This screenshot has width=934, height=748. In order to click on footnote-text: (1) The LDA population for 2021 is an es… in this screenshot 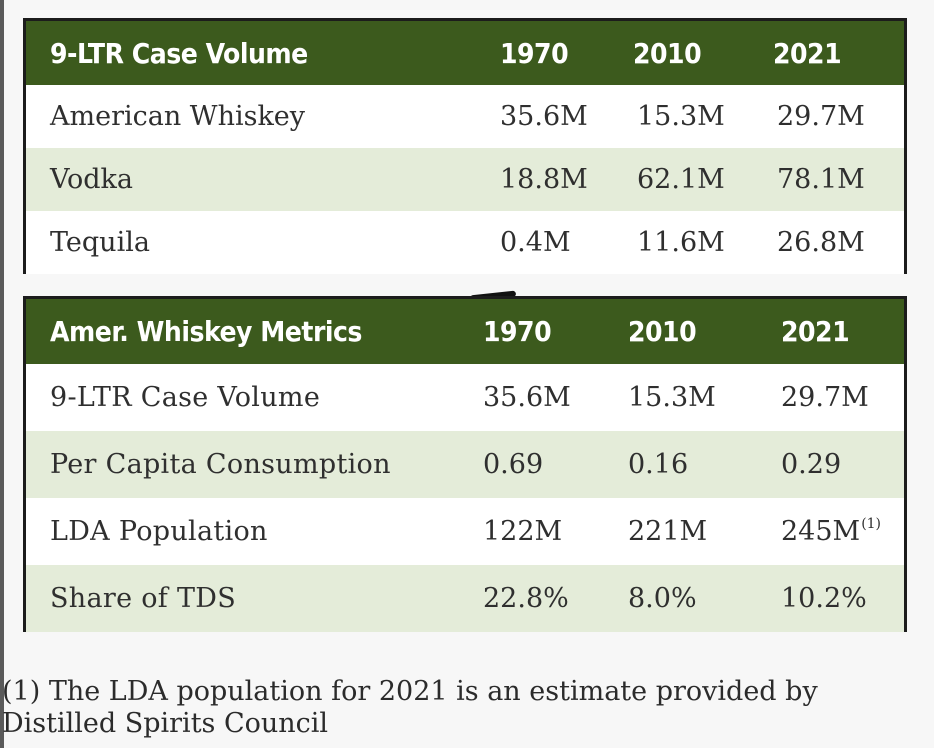, I will do `click(452, 708)`.